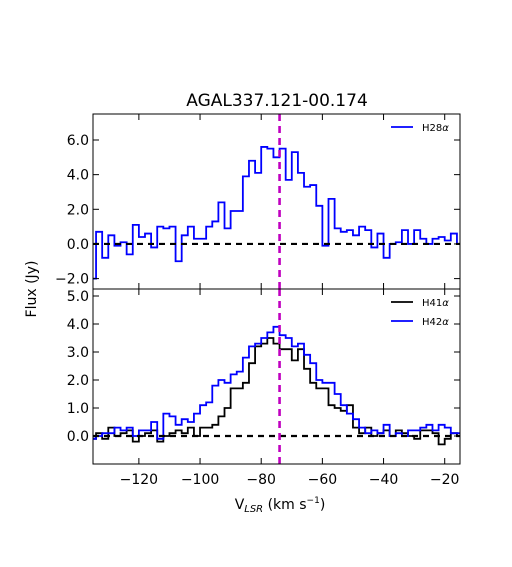 The image size is (512, 567). I want to click on top-legend: H28α, so click(420, 128).